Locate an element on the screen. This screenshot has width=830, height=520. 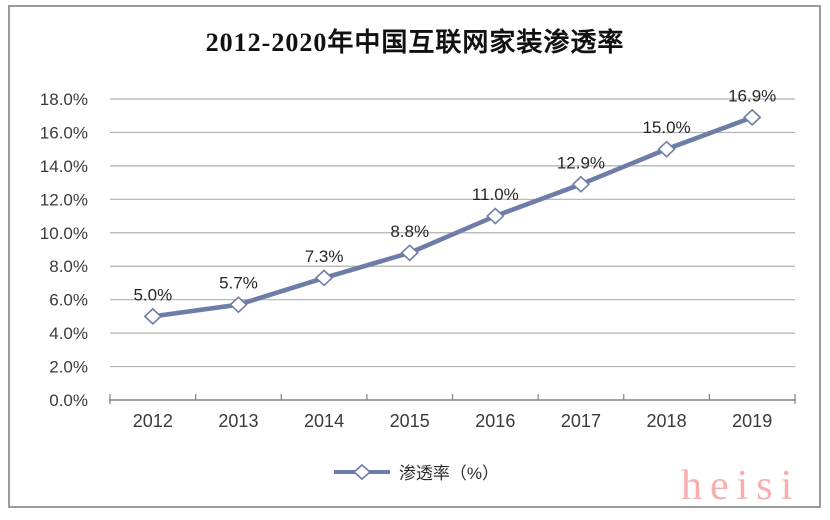
x-axis-tick-label: 2016 is located at coordinates (495, 421).